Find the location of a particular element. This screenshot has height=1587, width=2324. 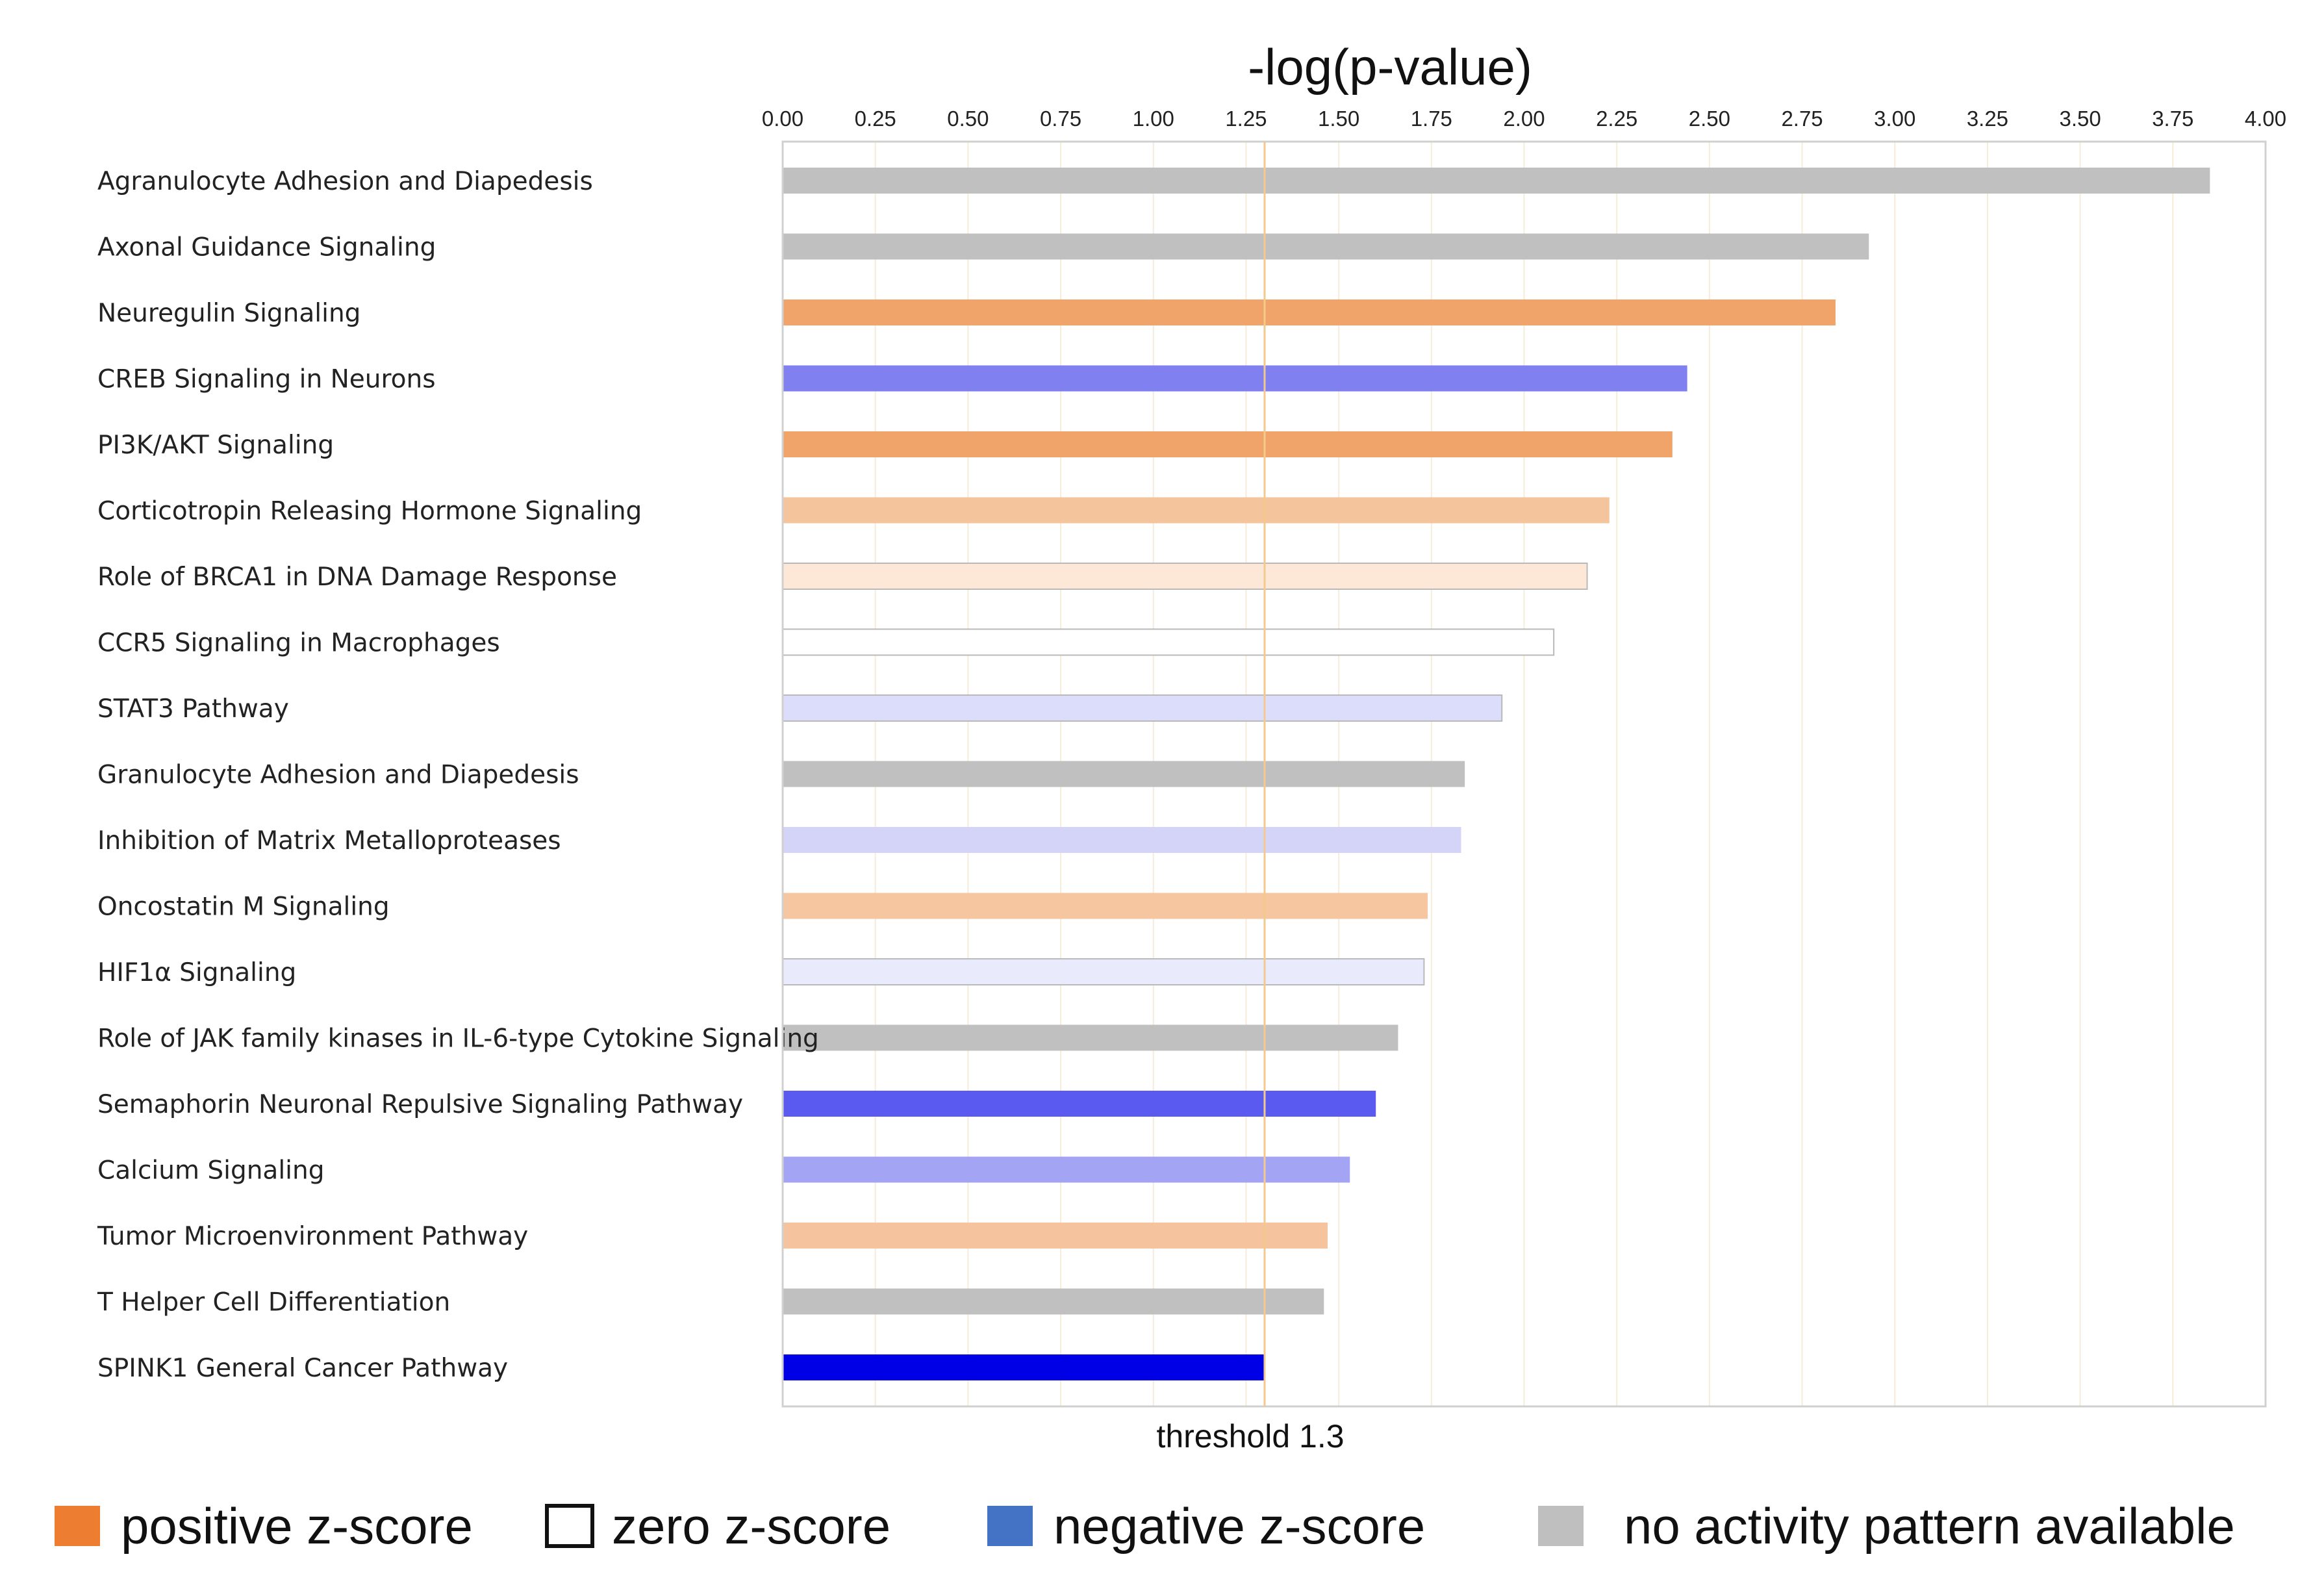

category-label: PI3K/AKT Signaling is located at coordinates (216, 445).